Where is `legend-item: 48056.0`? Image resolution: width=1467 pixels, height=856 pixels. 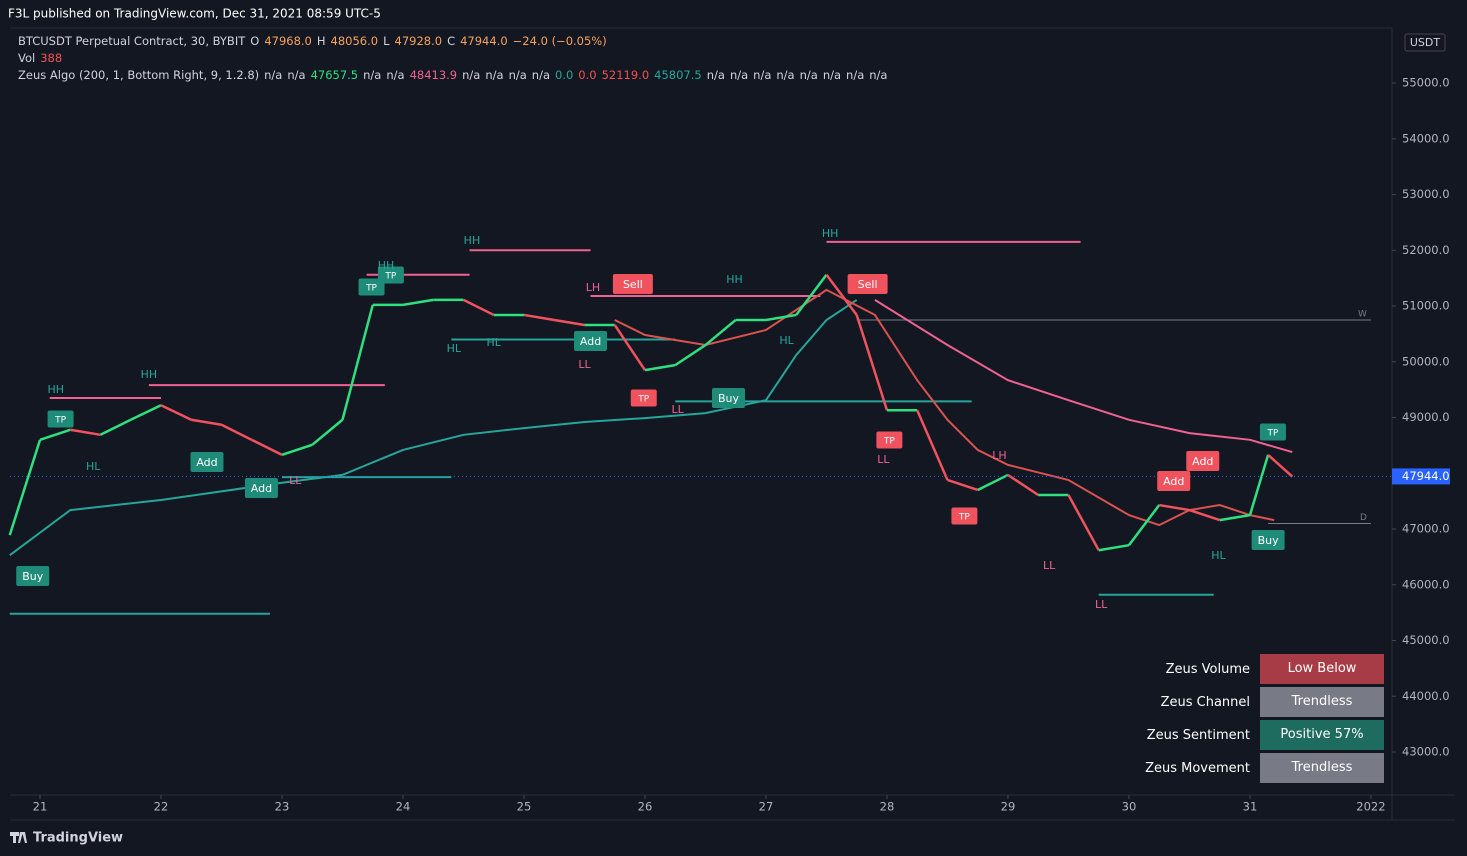
legend-item: 48056.0 is located at coordinates (354, 41).